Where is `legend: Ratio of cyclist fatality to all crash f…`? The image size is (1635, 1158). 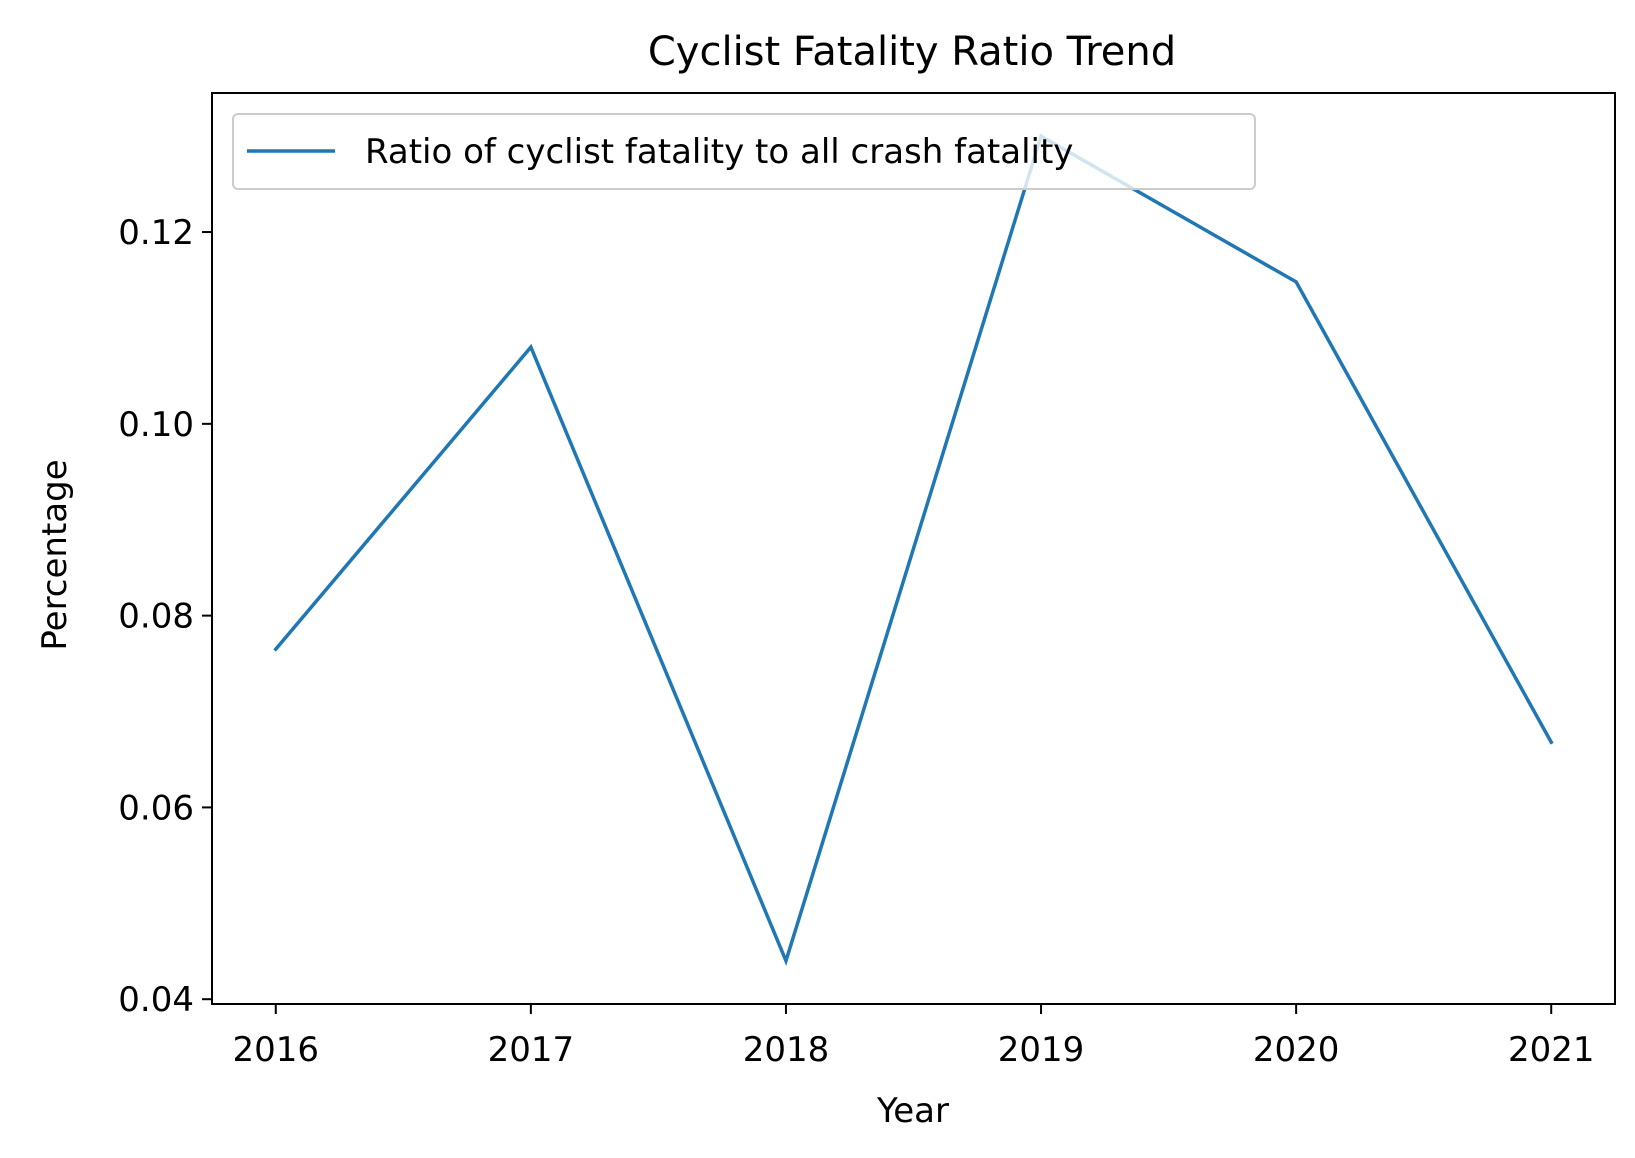 legend: Ratio of cyclist fatality to all crash f… is located at coordinates (744, 151).